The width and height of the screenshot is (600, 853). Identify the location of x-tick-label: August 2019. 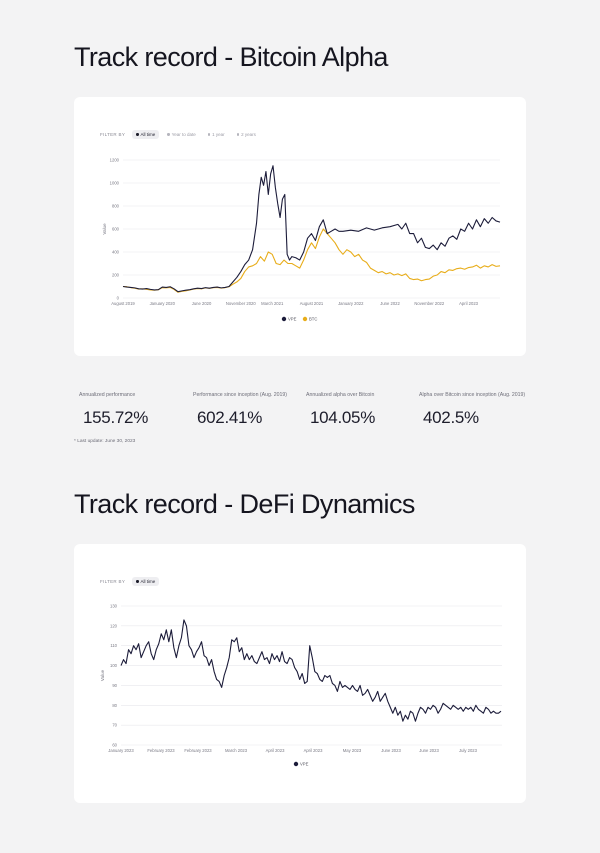
(123, 303).